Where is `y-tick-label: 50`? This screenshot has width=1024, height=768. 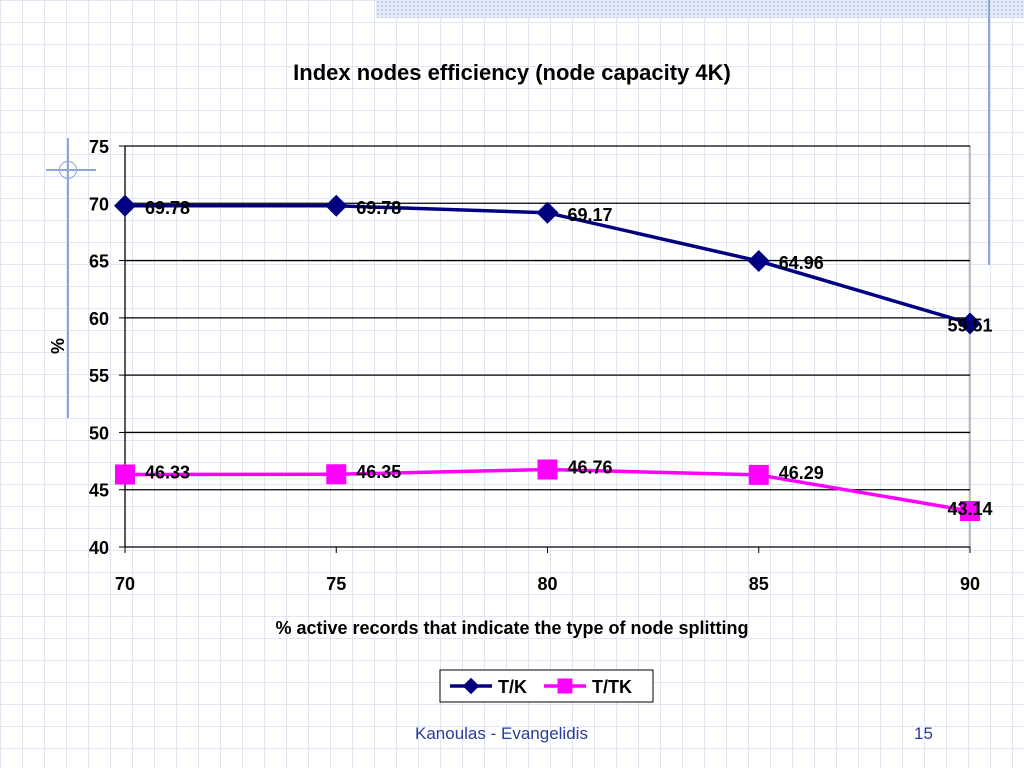 y-tick-label: 50 is located at coordinates (99, 433).